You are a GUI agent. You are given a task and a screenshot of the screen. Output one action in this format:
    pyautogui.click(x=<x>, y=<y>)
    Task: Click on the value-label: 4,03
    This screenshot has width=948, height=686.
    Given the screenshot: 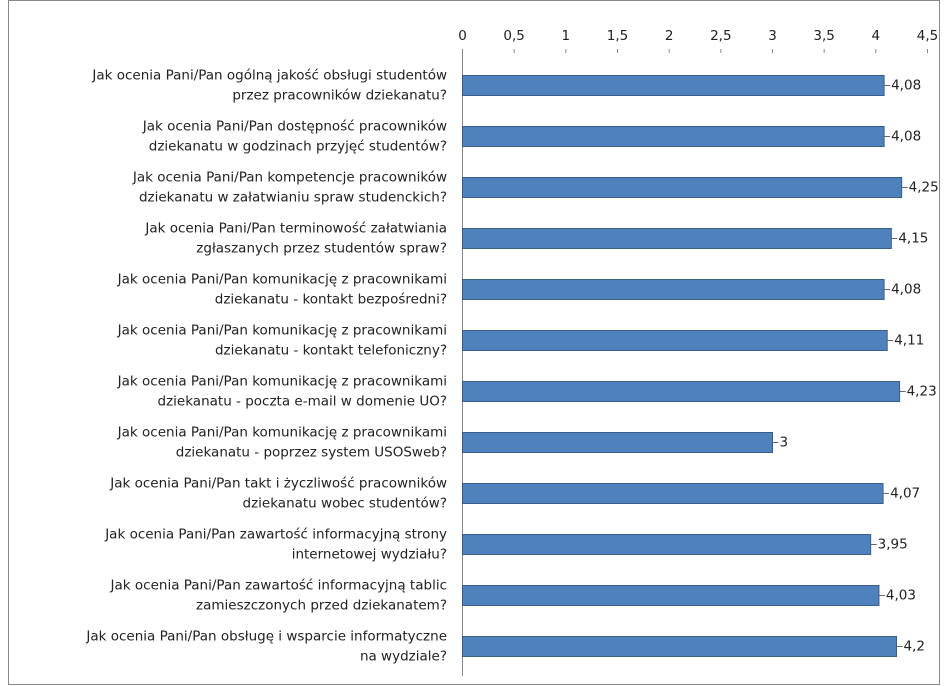 What is the action you would take?
    pyautogui.click(x=901, y=596)
    